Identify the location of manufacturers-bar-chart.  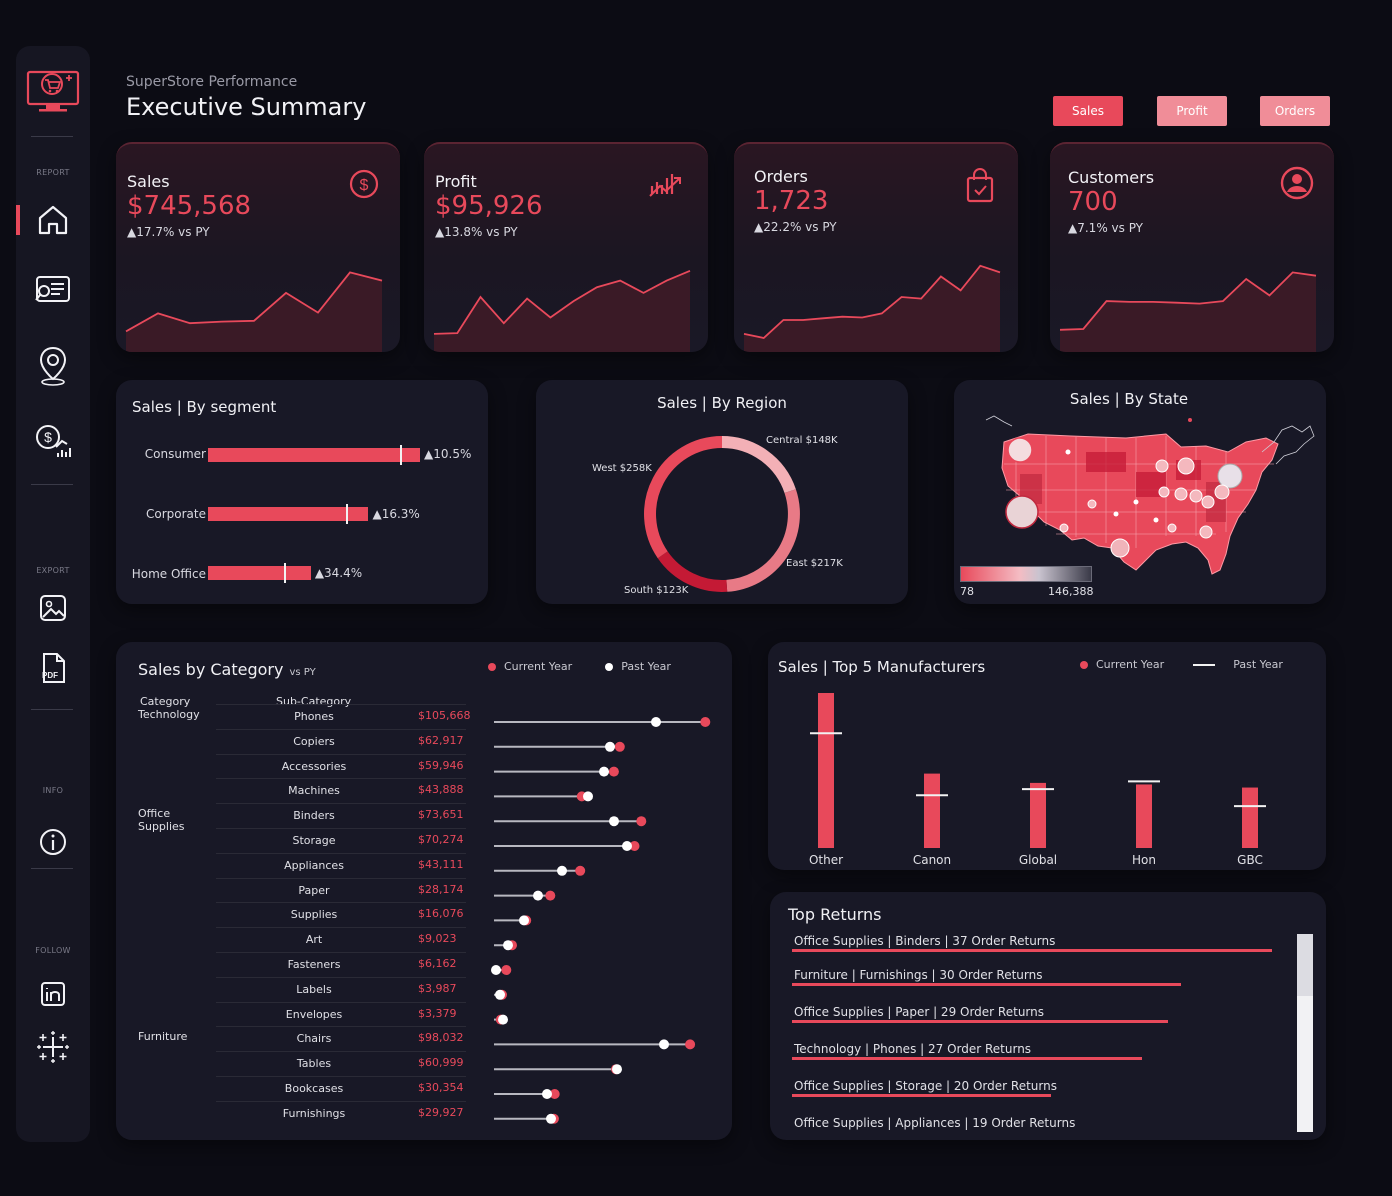
(1047, 766).